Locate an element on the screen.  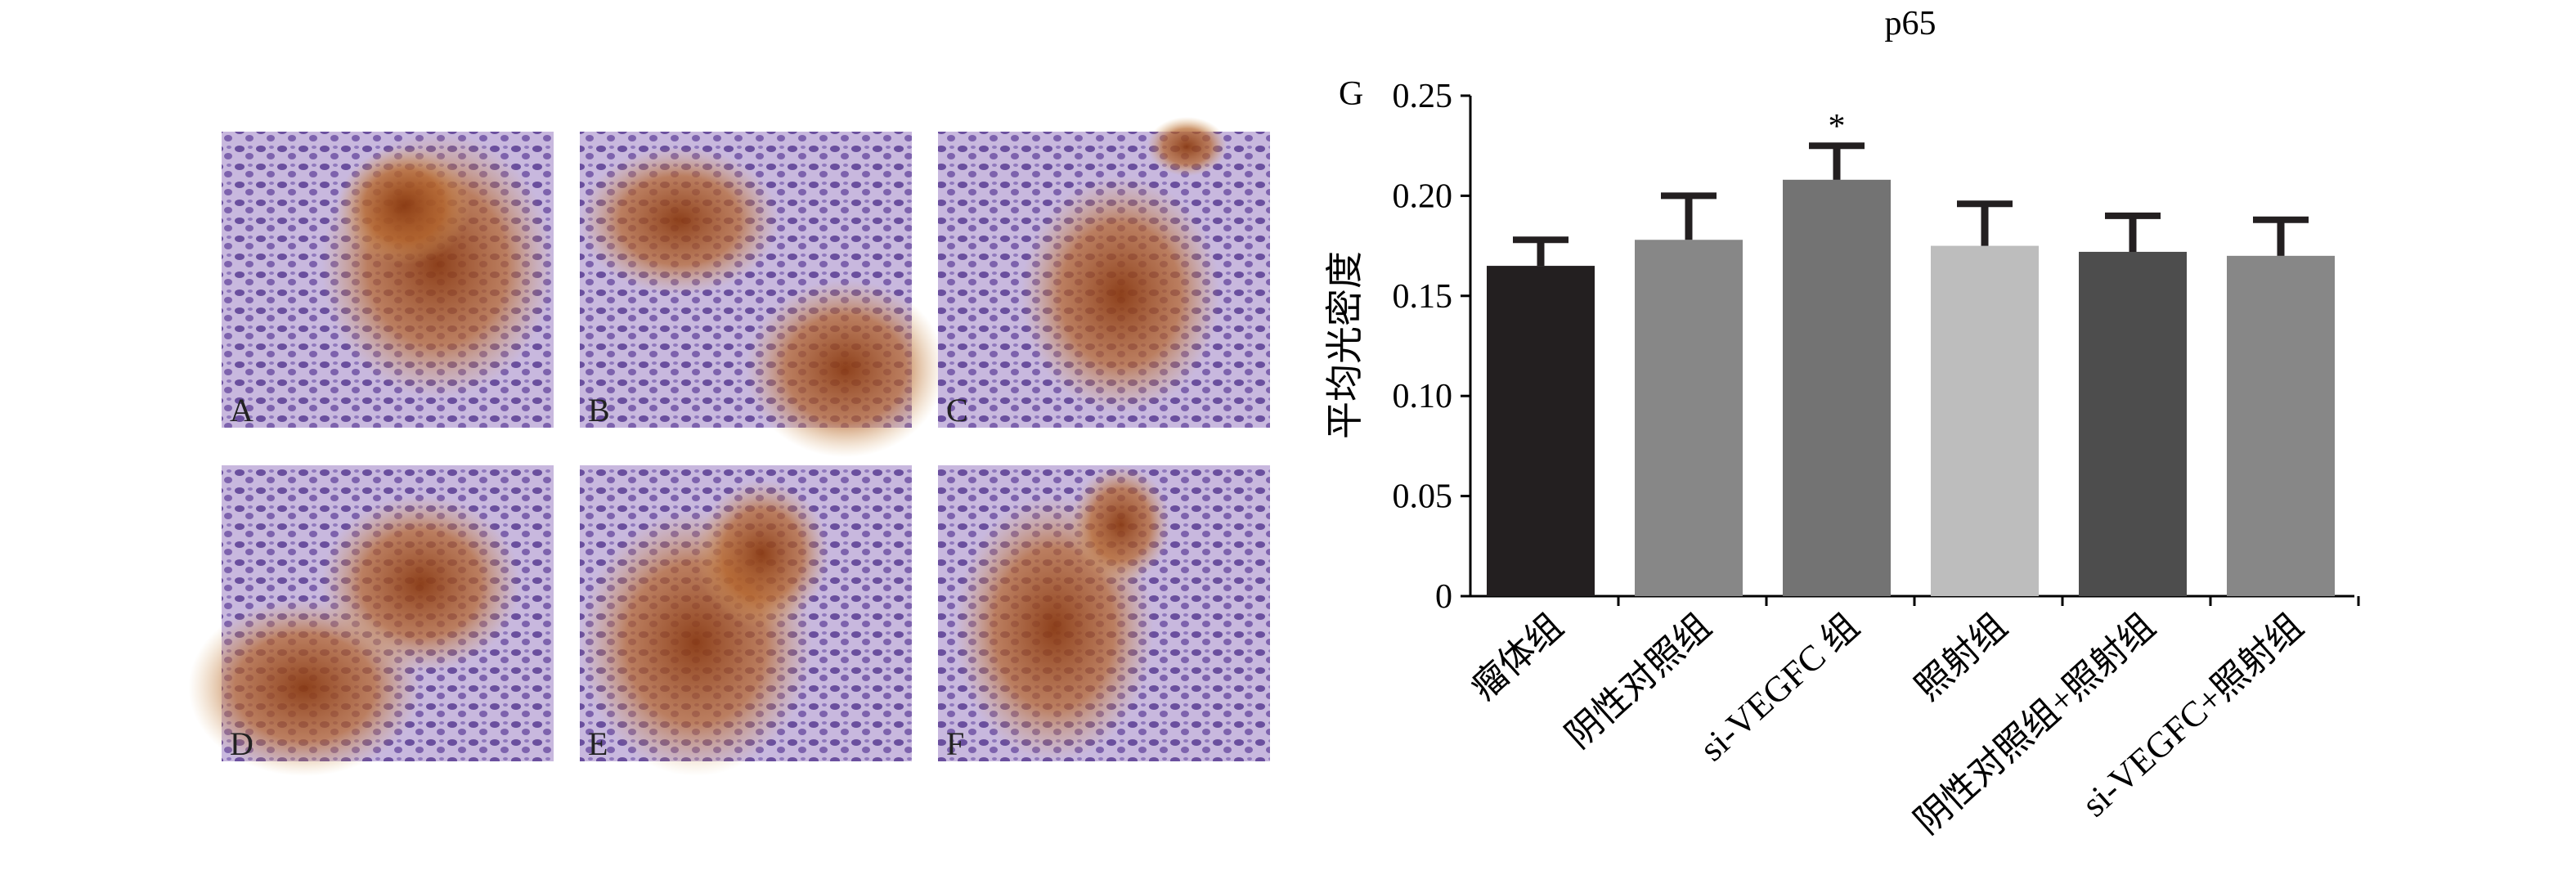
panel-label: C is located at coordinates (957, 411).